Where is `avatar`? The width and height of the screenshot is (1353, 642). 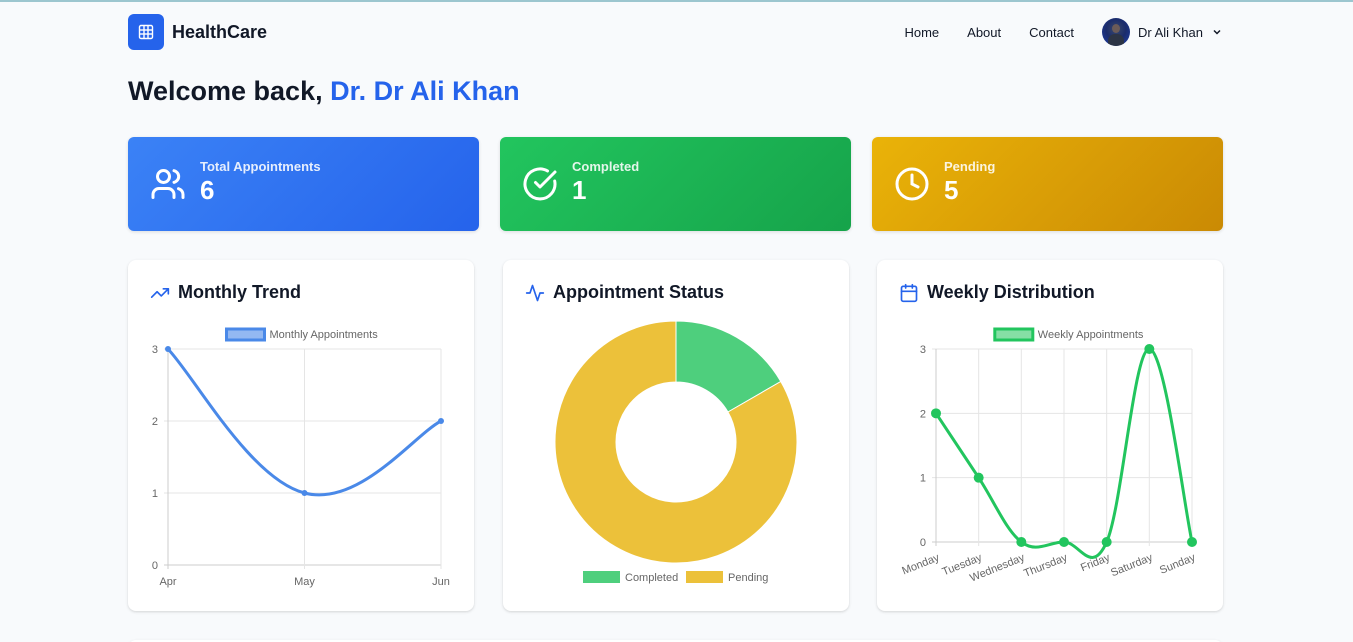
avatar is located at coordinates (1115, 32).